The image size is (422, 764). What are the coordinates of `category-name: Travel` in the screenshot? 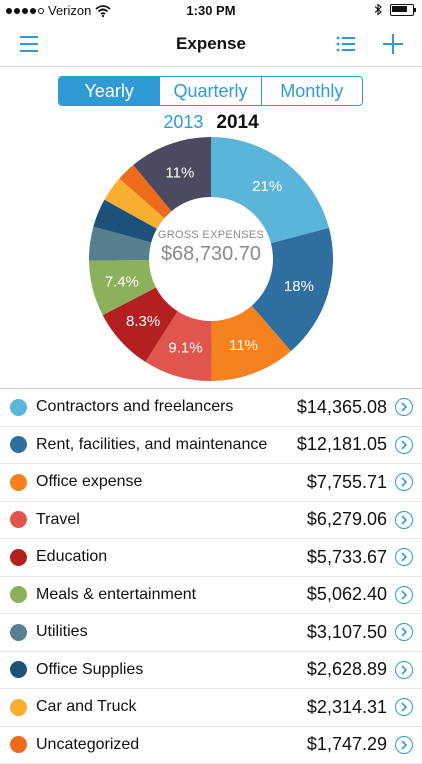 It's located at (171, 520).